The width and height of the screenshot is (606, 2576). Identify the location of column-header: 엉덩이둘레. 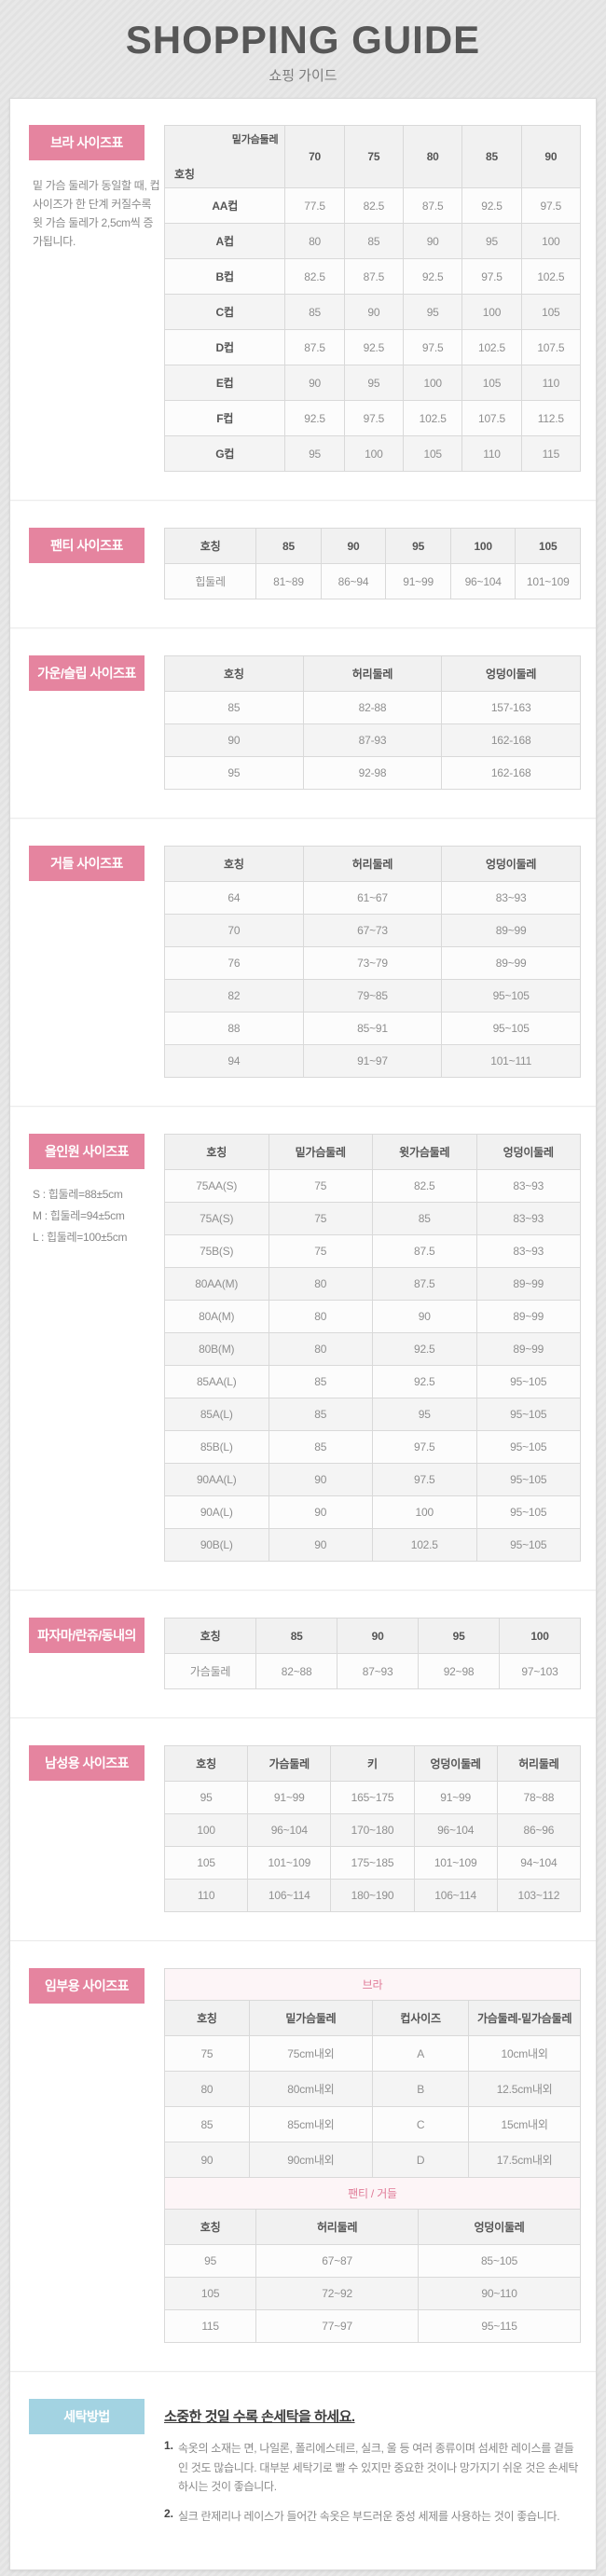
(511, 674).